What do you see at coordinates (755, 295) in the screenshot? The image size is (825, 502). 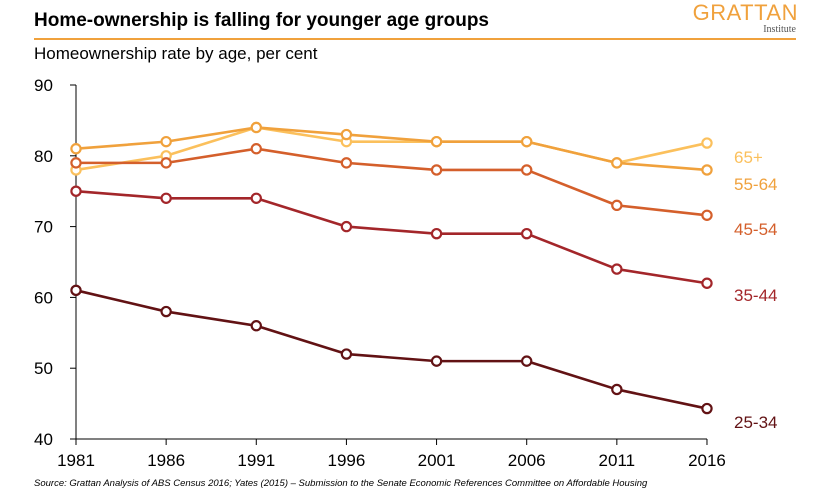 I see `series-label-35-44: 35-44` at bounding box center [755, 295].